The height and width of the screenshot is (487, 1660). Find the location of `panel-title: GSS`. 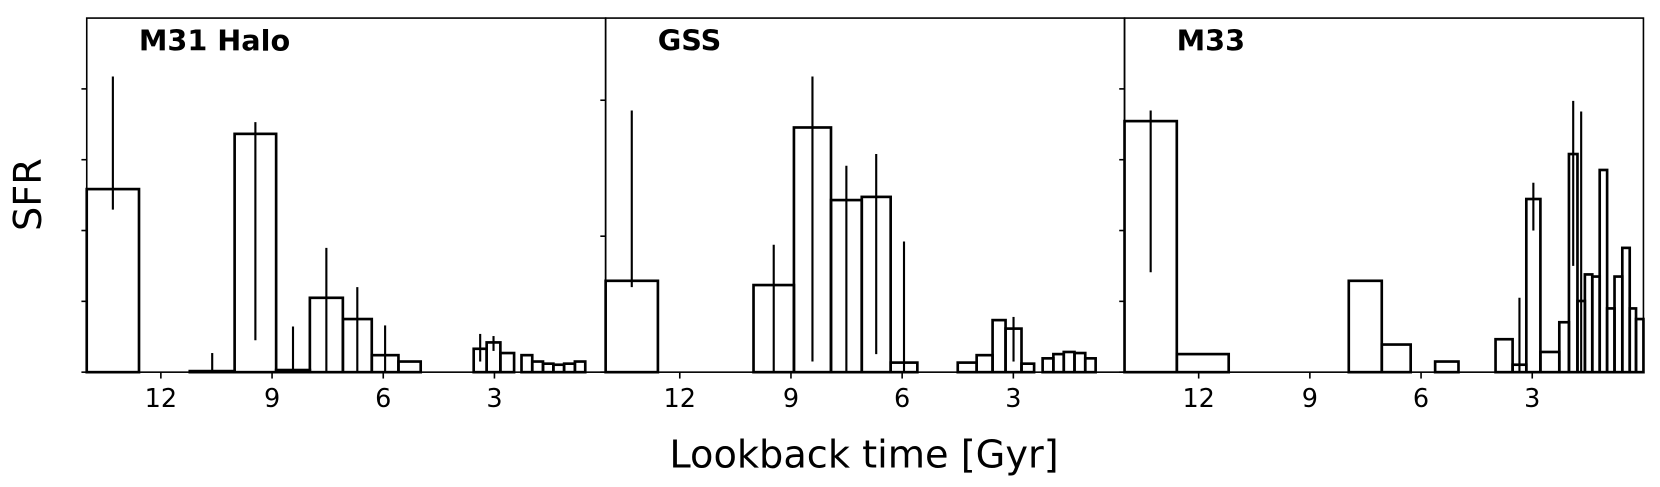

panel-title: GSS is located at coordinates (690, 41).